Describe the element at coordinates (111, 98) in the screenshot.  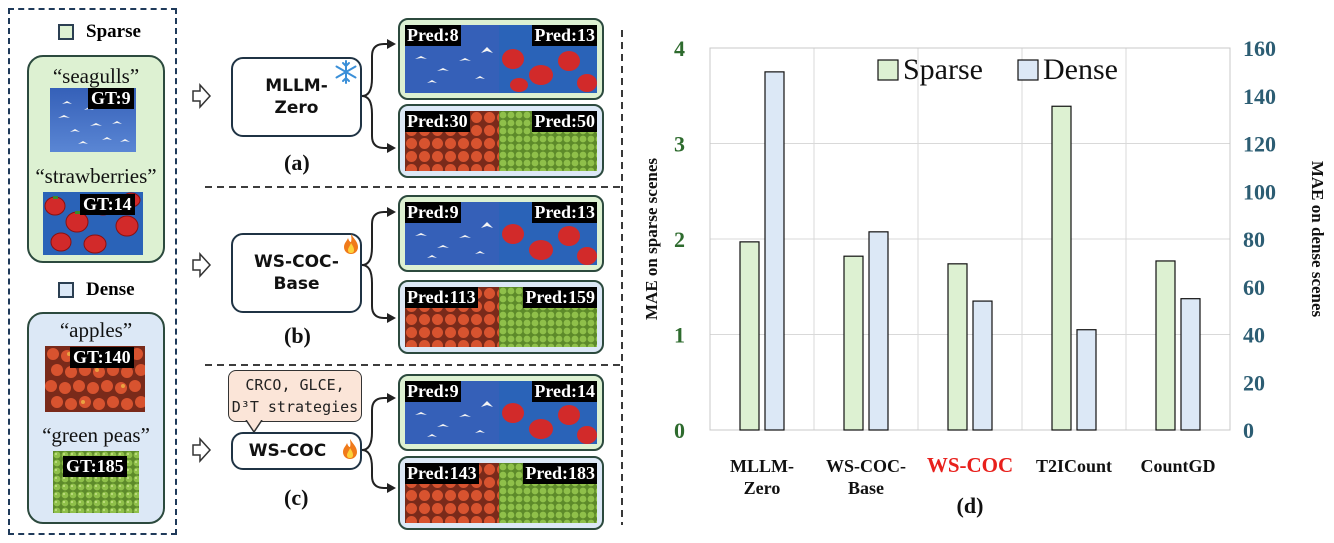
I see `seagulls-gt-badge: GT:9` at that location.